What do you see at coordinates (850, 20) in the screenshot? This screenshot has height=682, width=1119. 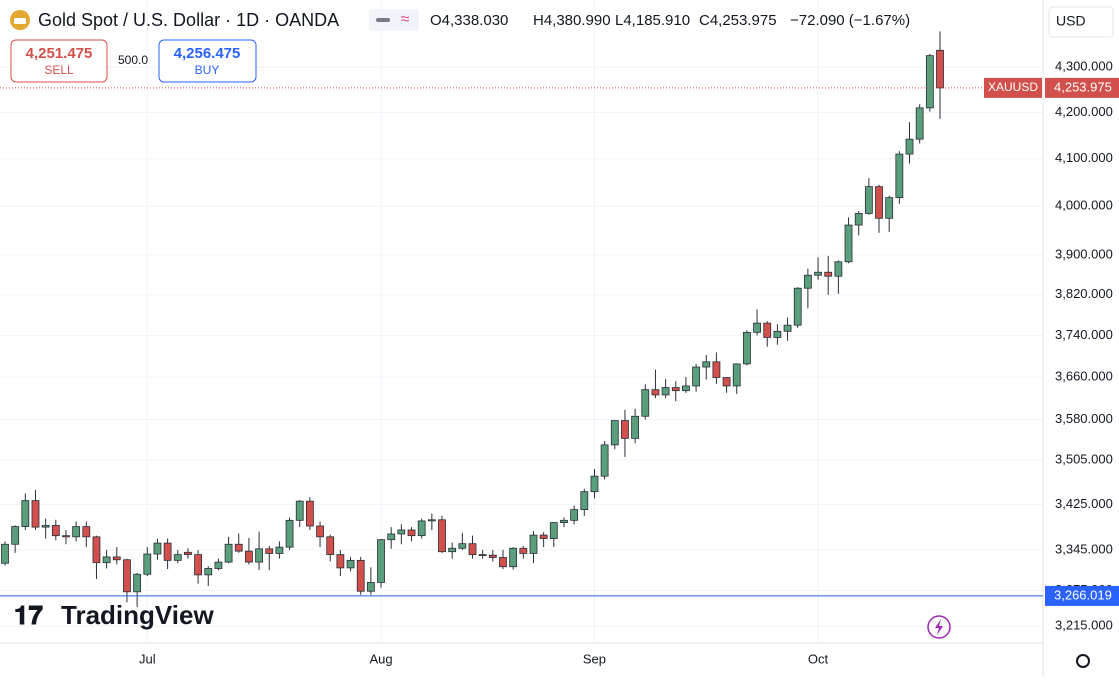 I see `ohlc-change: −72.090 (−1.67%)` at bounding box center [850, 20].